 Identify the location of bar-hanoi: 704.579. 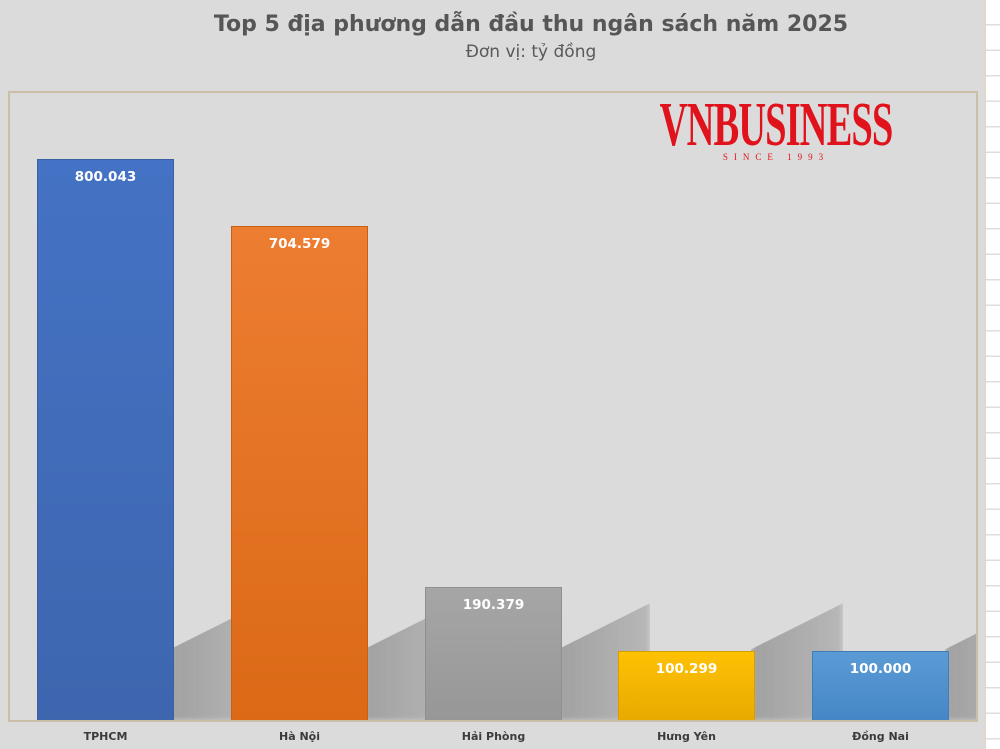
(299, 473).